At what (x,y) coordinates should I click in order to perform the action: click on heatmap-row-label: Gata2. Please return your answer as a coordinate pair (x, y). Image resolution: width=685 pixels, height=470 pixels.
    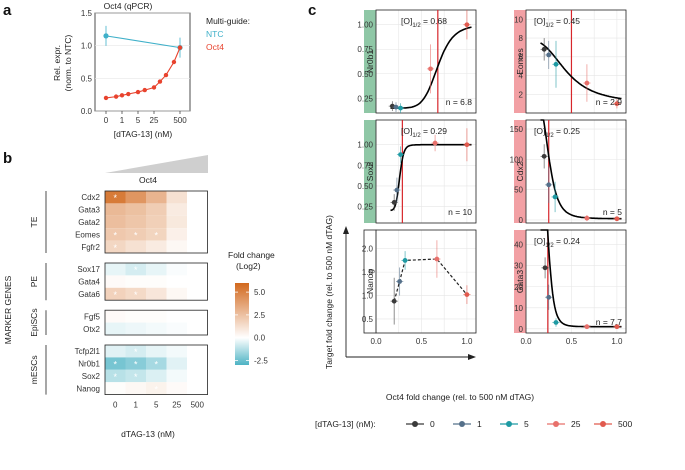
    Looking at the image, I should click on (89, 222).